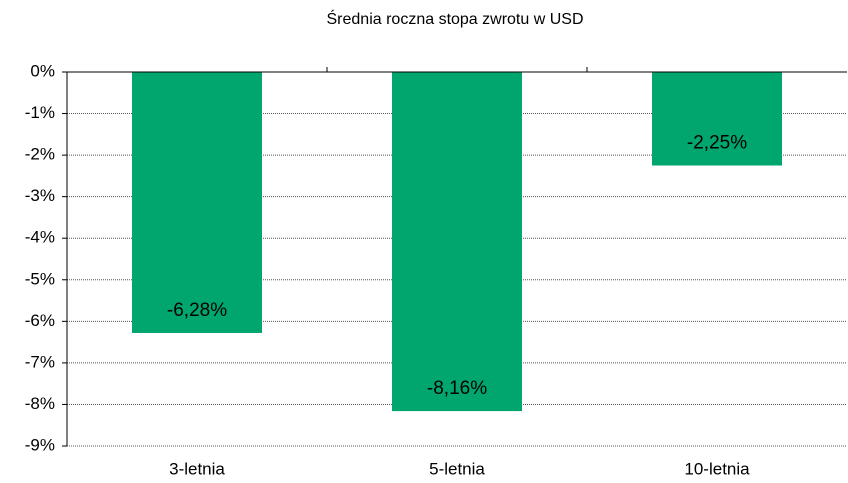 This screenshot has height=483, width=848. I want to click on value-label: -8,16%, so click(457, 388).